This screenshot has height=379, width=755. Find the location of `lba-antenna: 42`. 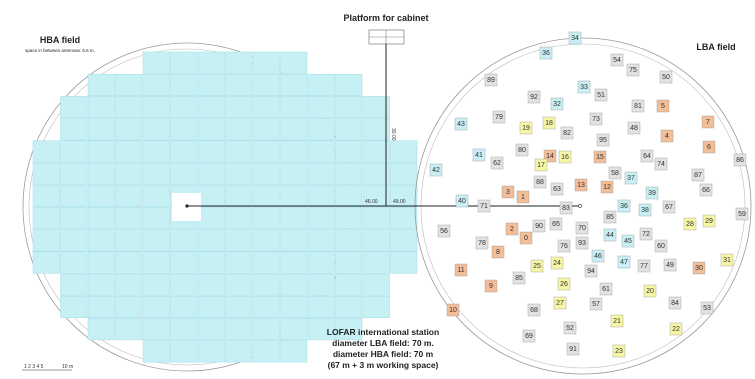

lba-antenna: 42 is located at coordinates (436, 170).